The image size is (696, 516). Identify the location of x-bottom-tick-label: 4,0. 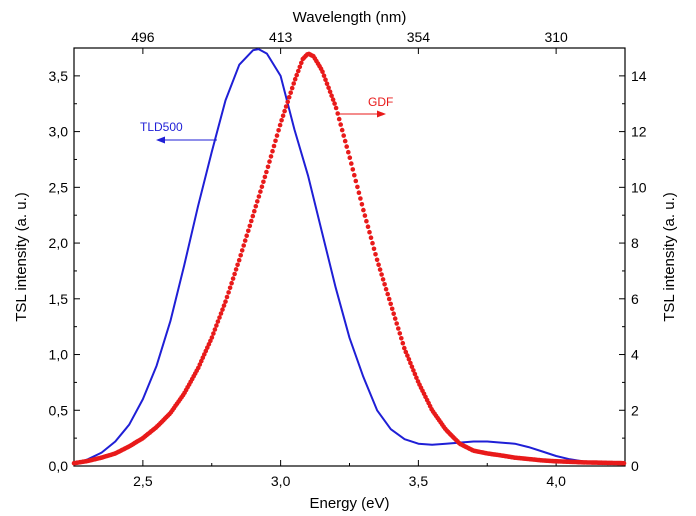
(556, 481).